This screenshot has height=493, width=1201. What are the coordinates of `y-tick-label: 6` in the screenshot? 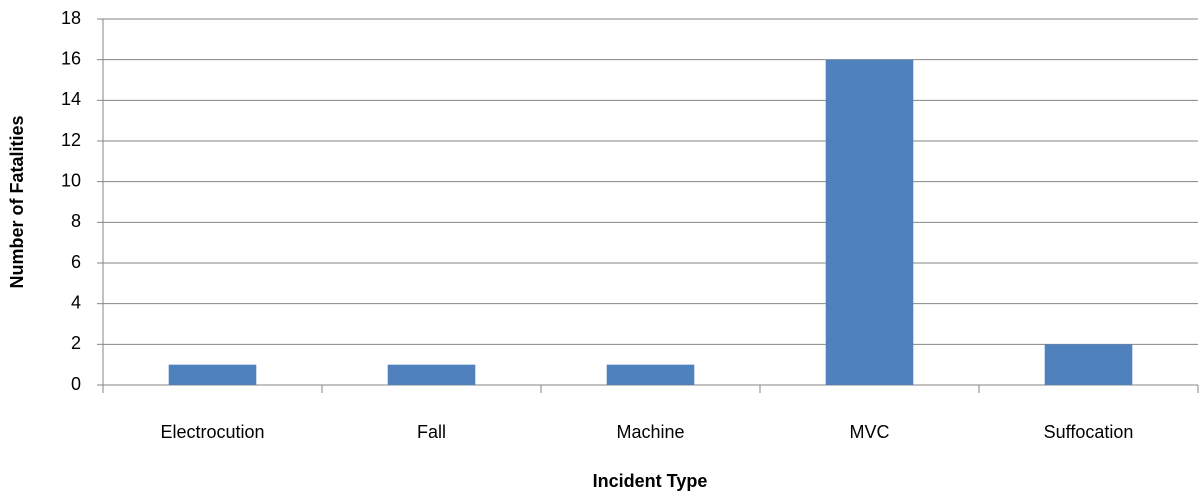 It's located at (76, 262).